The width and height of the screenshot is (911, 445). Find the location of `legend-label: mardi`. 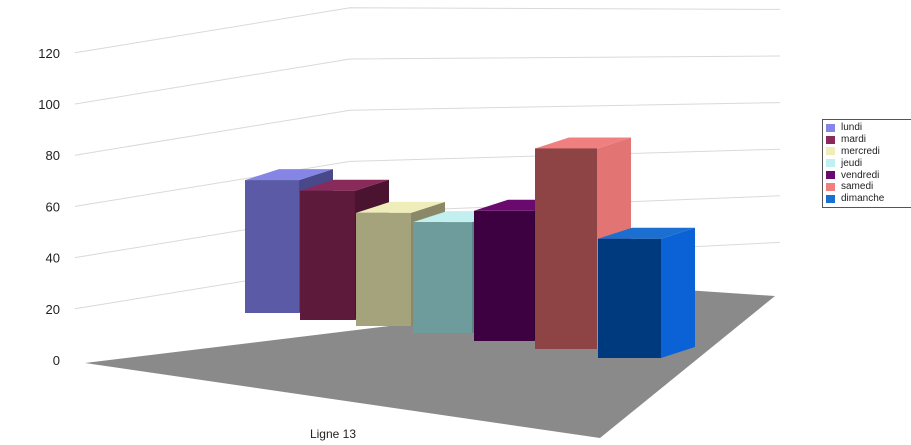

legend-label: mardi is located at coordinates (854, 140).